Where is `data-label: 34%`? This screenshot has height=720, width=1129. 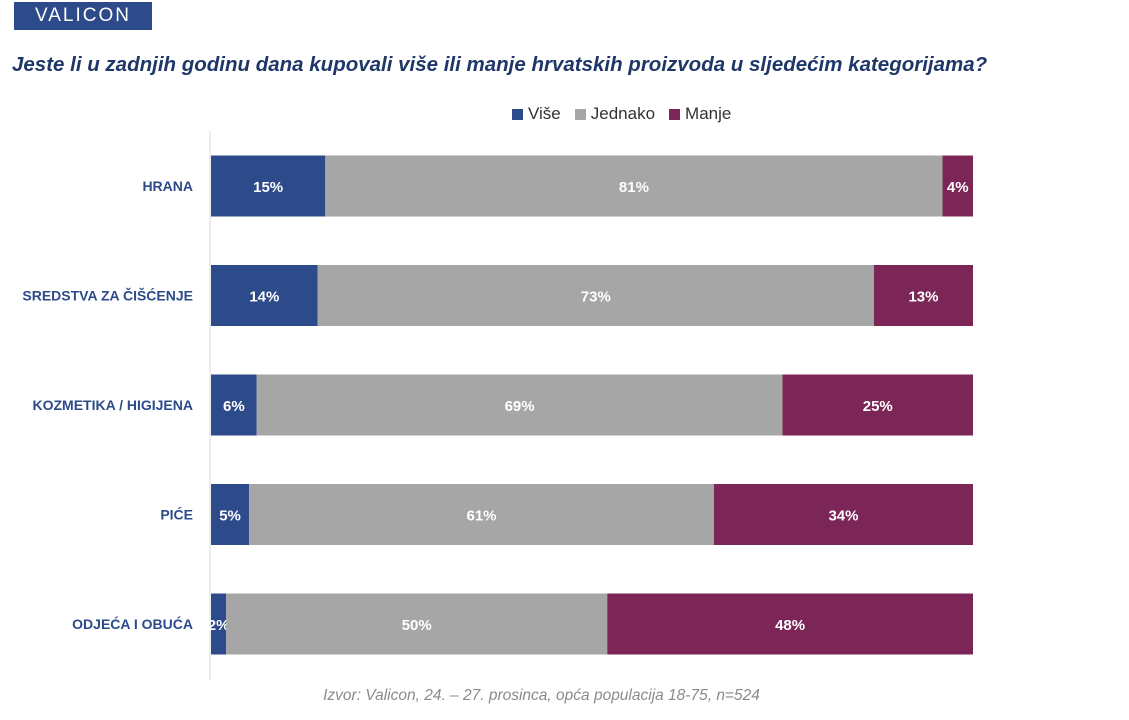 data-label: 34% is located at coordinates (843, 516).